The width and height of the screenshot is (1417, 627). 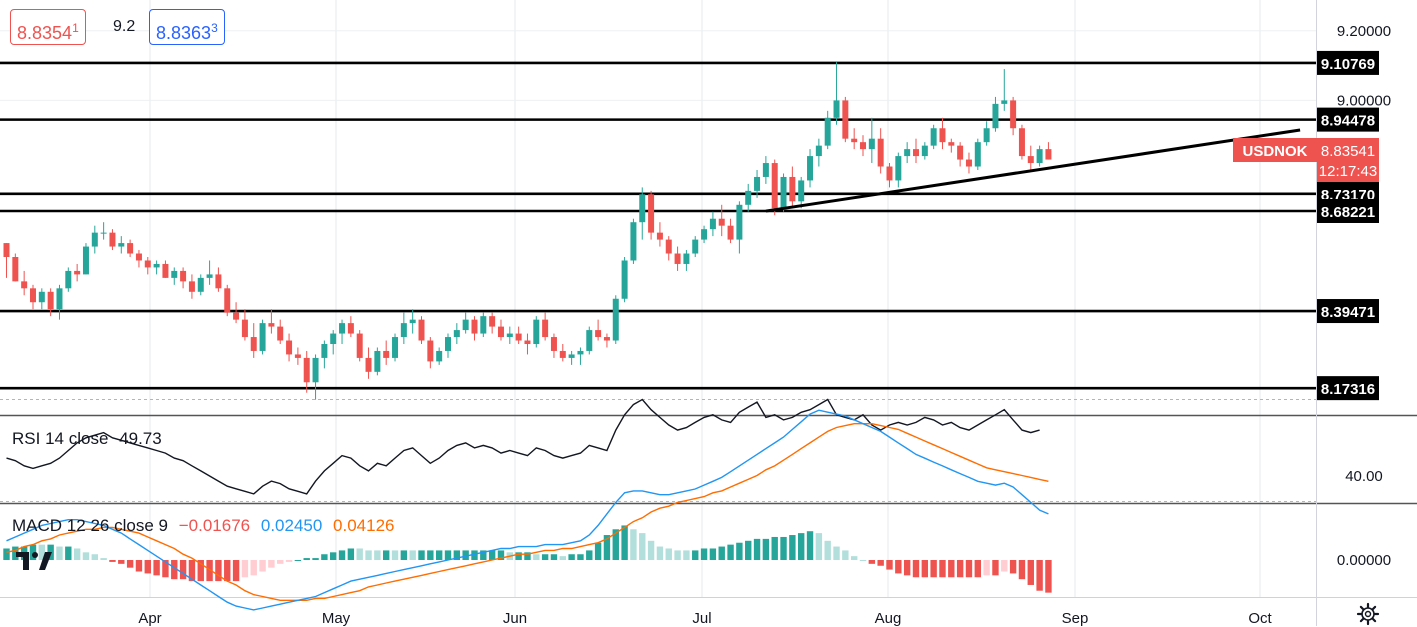 What do you see at coordinates (37, 525) in the screenshot?
I see `macd-name: MACD` at bounding box center [37, 525].